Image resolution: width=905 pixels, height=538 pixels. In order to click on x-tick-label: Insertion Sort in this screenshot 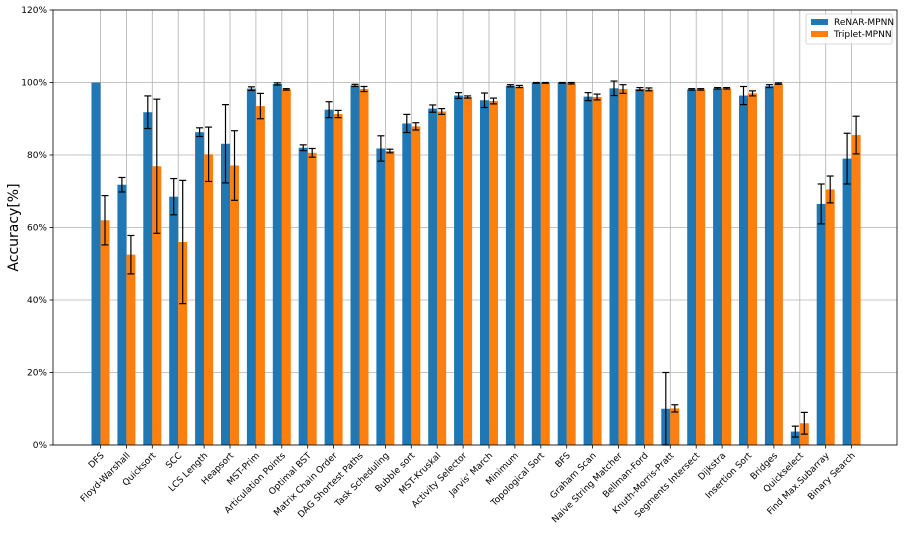, I will do `click(729, 476)`.